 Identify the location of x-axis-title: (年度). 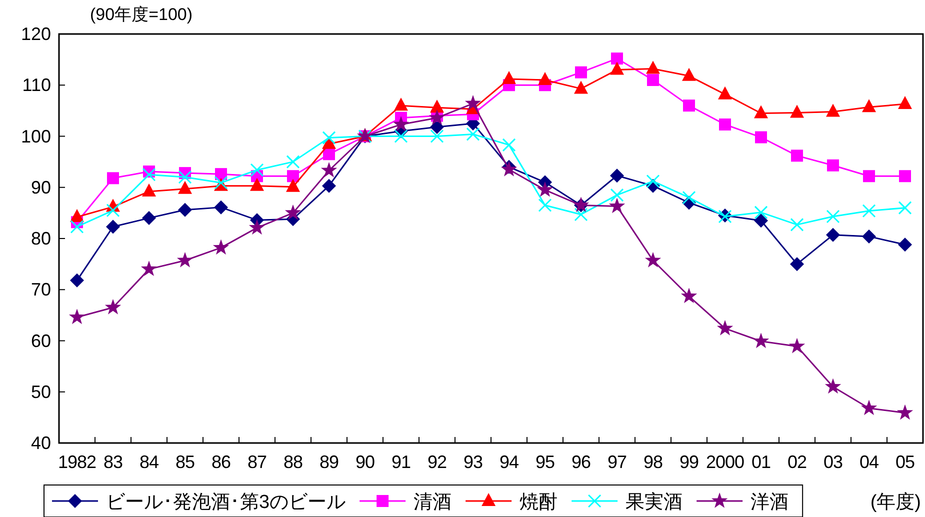
(895, 502).